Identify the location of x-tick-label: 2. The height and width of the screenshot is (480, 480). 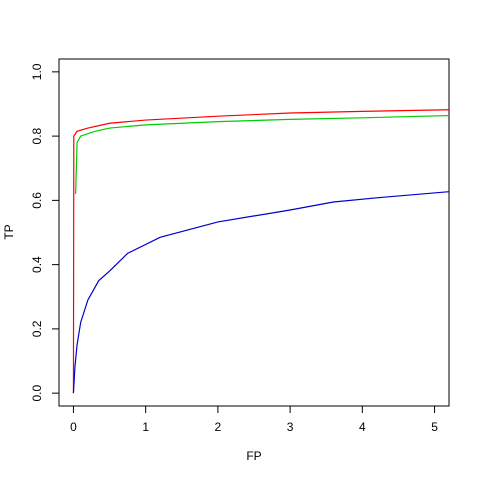
(218, 427).